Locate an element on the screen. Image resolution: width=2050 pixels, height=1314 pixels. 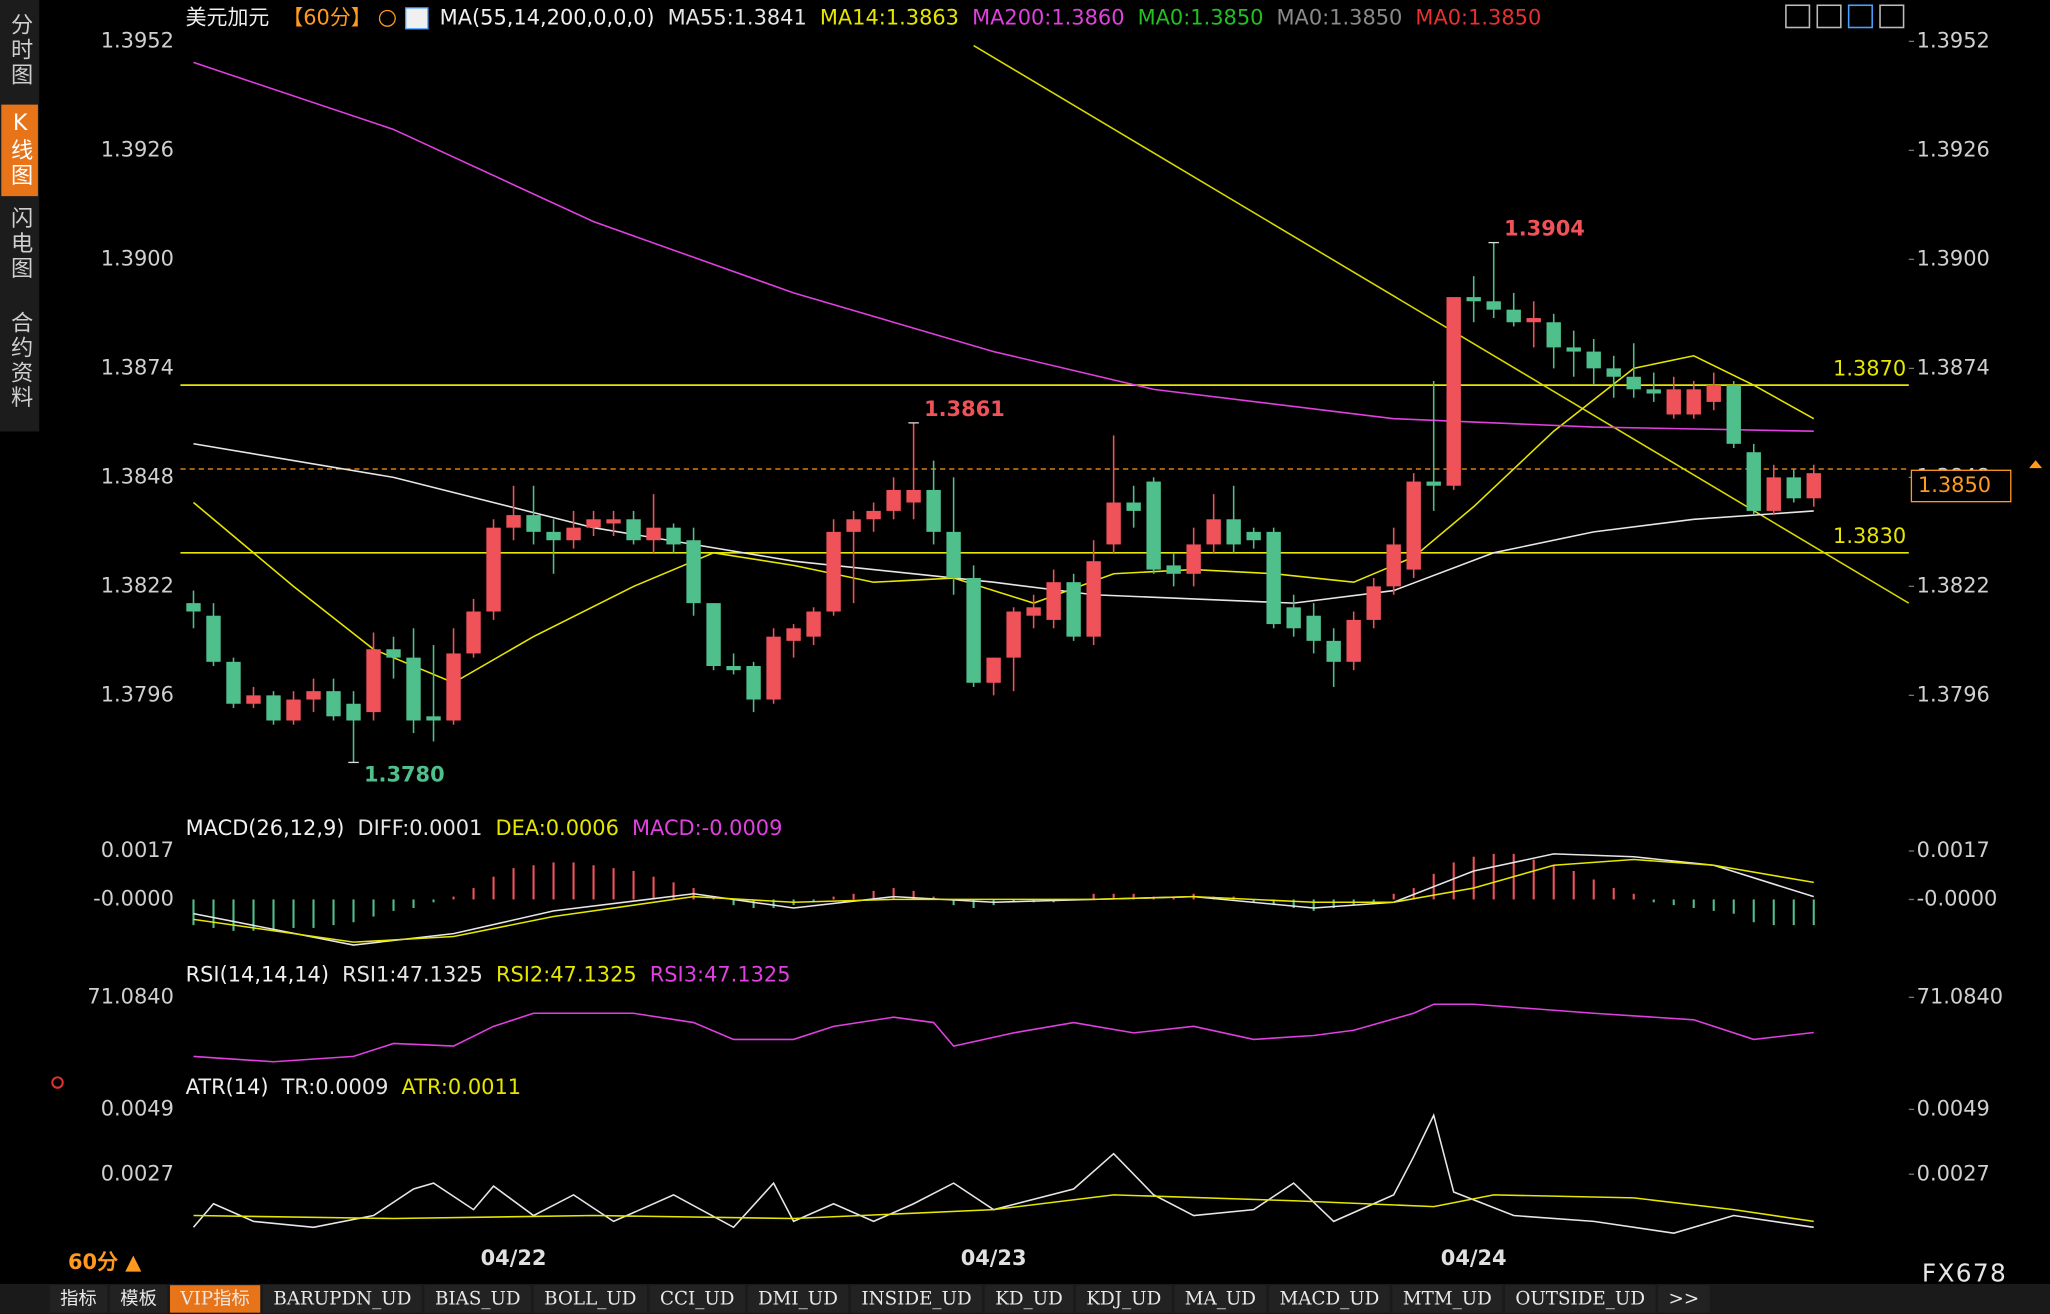
bottom-tab: BIAS_UD is located at coordinates (478, 1299).